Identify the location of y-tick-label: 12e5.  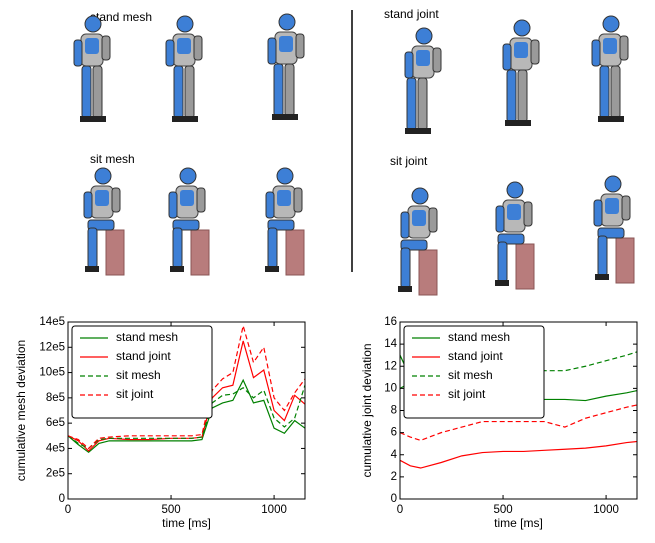
(52, 347).